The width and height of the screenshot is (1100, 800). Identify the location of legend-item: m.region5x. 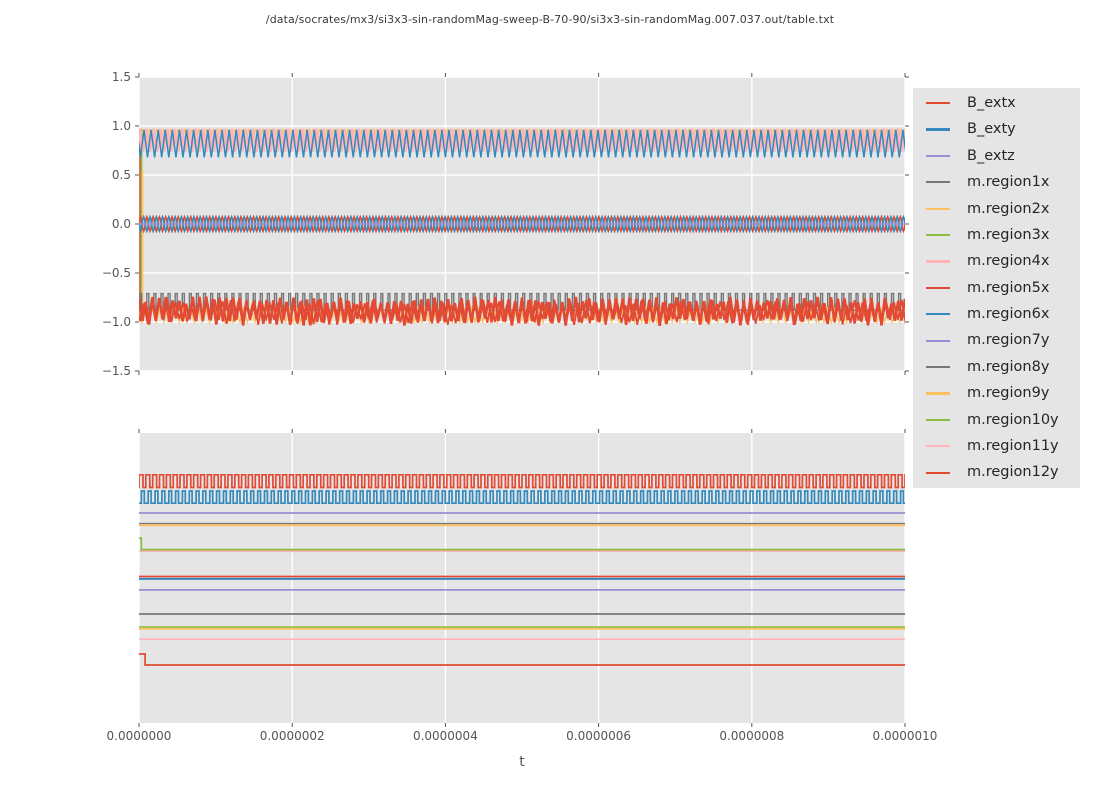
(996, 288).